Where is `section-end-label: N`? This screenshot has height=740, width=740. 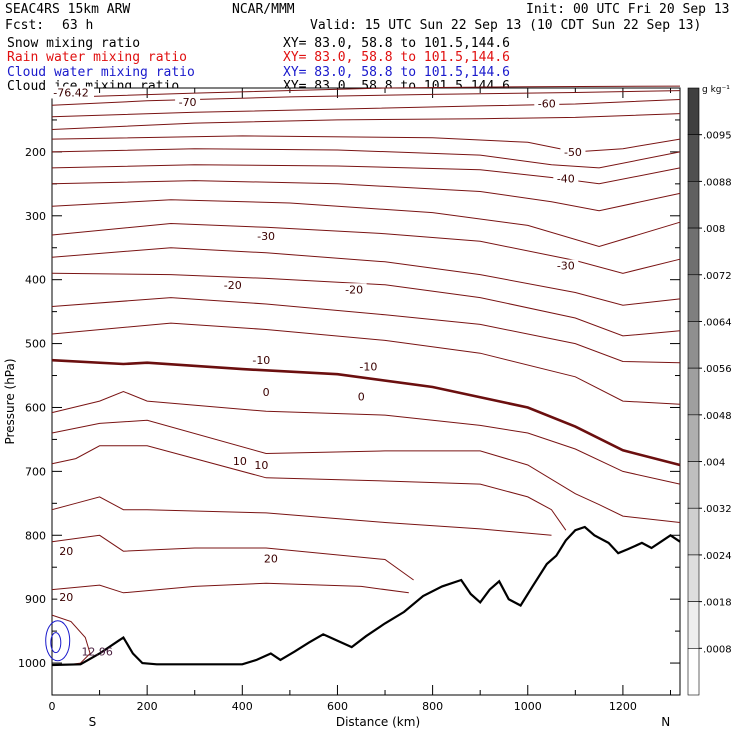 section-end-label: N is located at coordinates (665, 722).